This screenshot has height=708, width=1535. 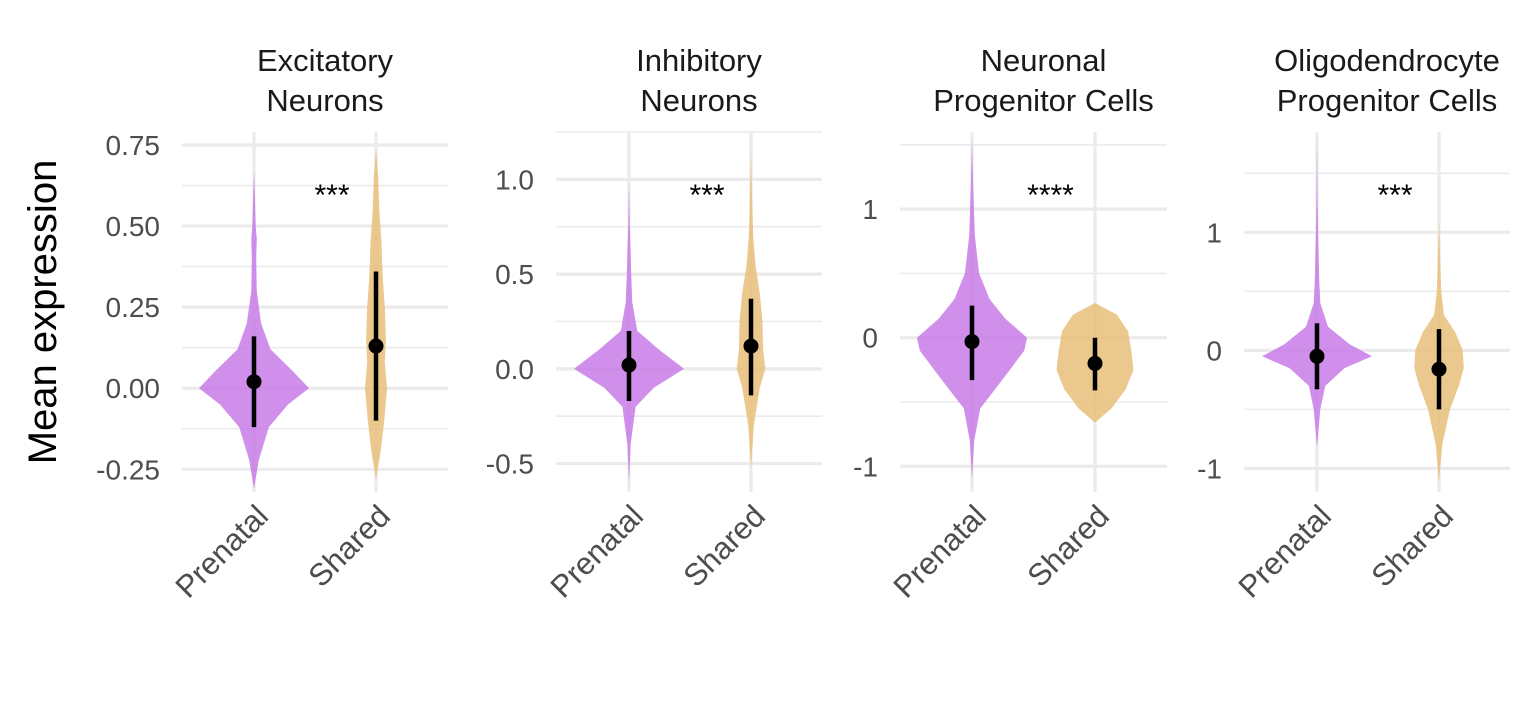 What do you see at coordinates (1387, 60) in the screenshot?
I see `panel-title-line-1: Oligodendrocyte` at bounding box center [1387, 60].